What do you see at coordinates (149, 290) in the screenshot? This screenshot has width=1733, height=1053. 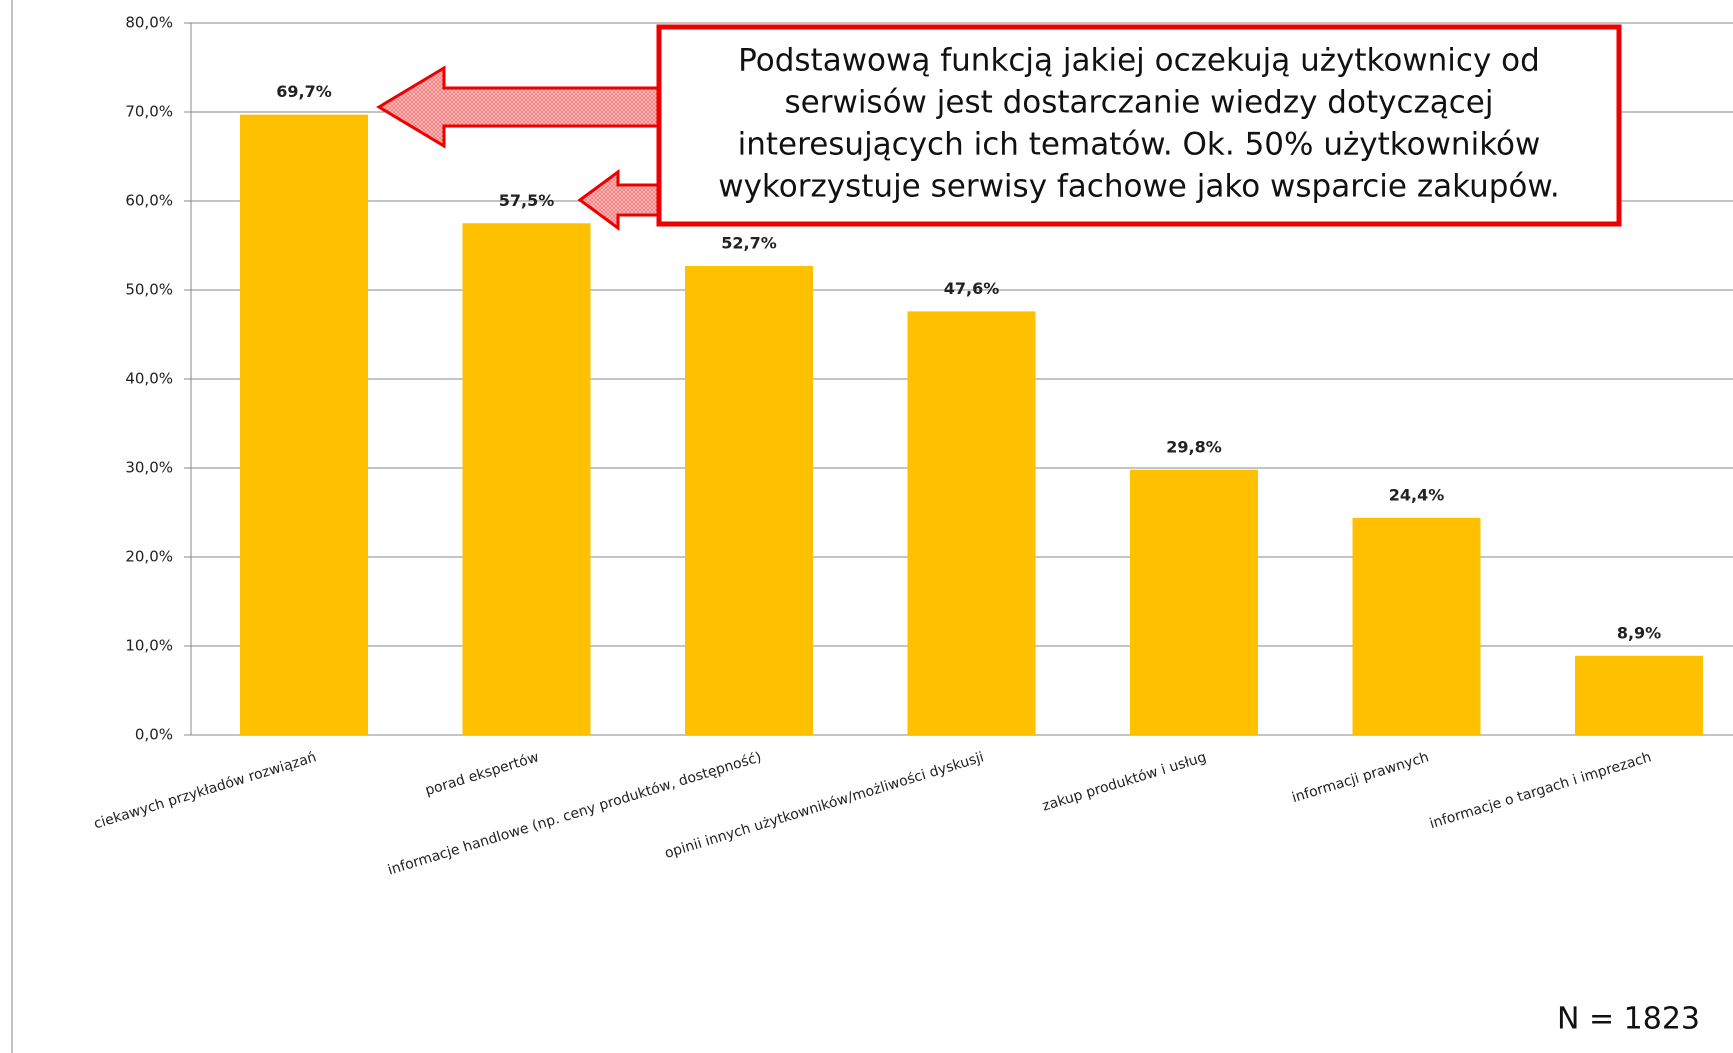 I see `y-tick-label: 50,0%` at bounding box center [149, 290].